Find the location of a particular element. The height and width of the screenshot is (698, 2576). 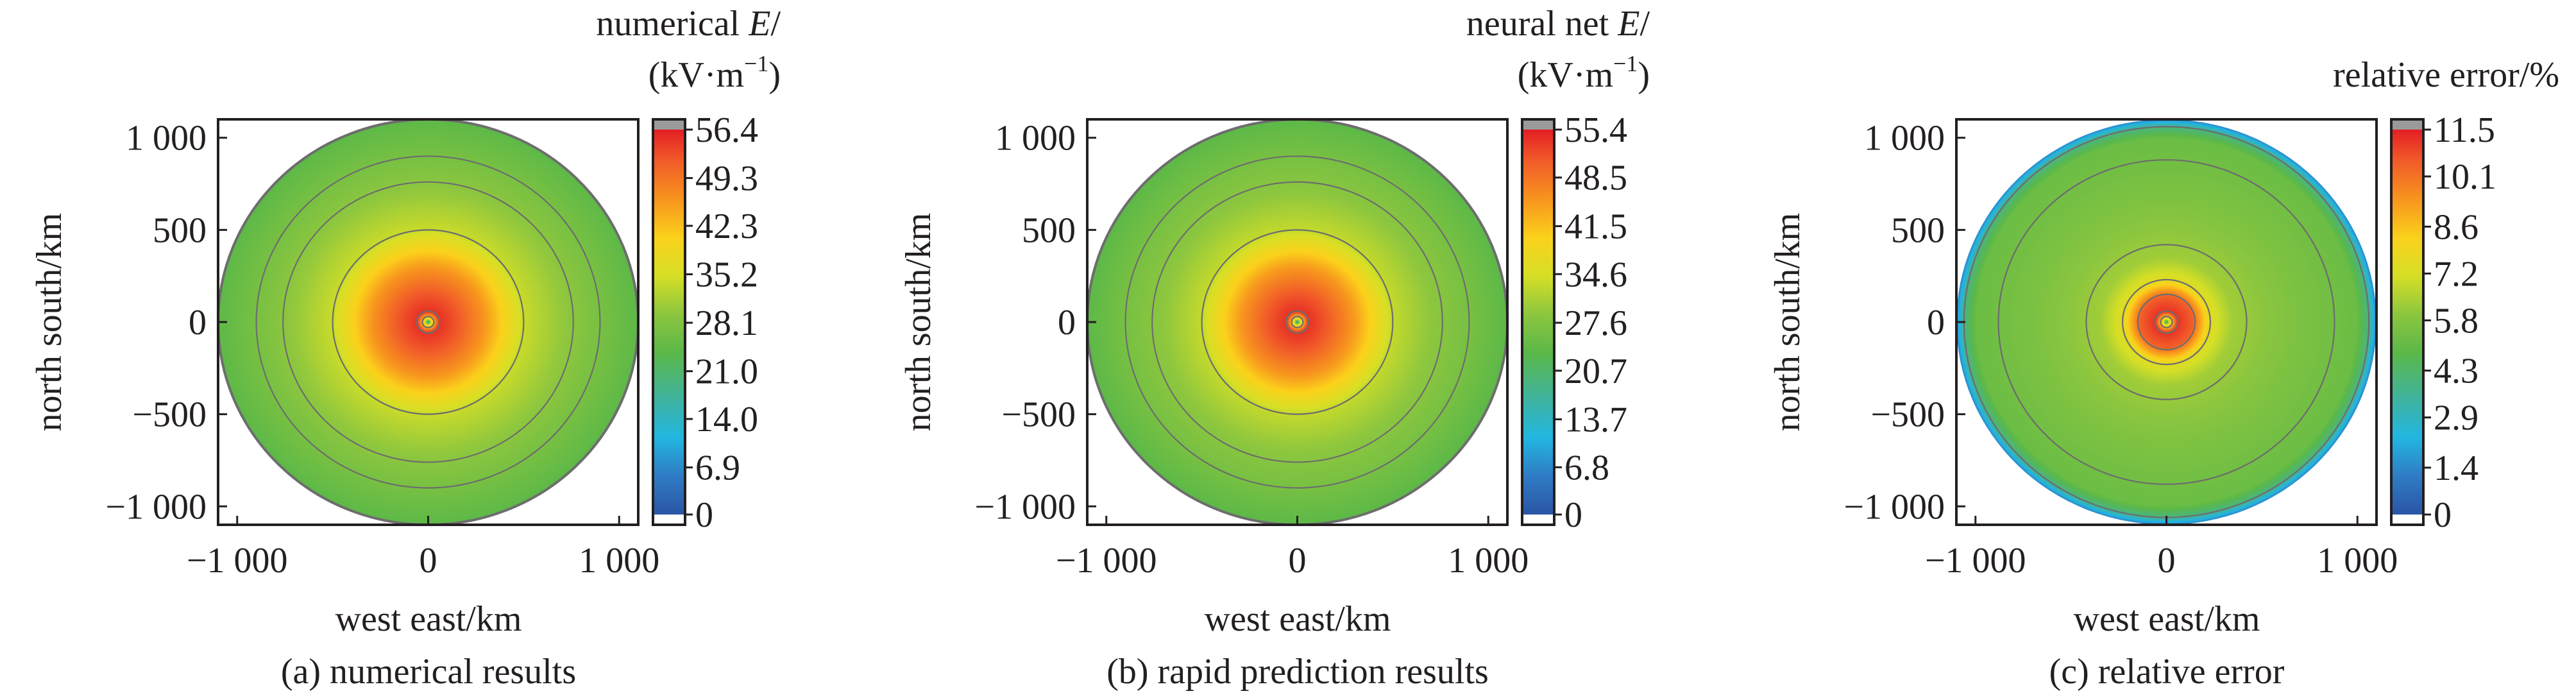

heatmap-c is located at coordinates (2166, 322).